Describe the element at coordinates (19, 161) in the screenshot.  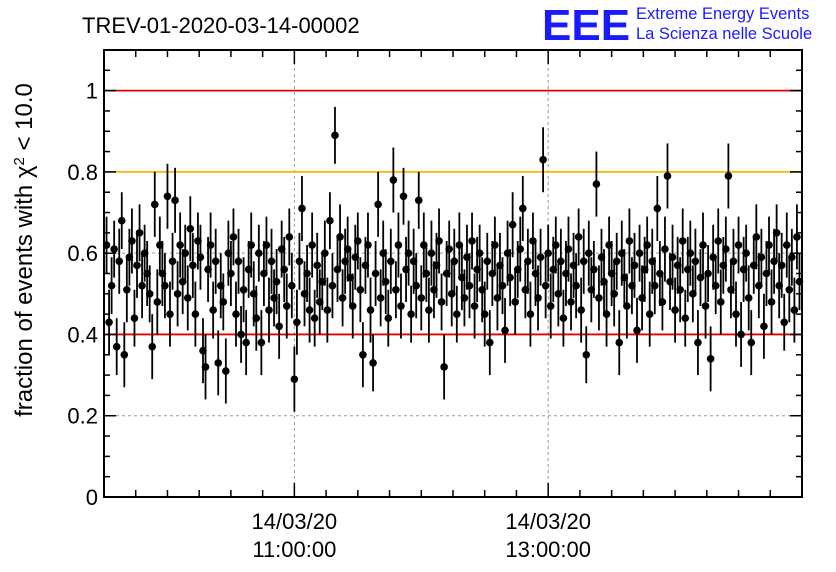
I see `y-axis-label-power: 2` at that location.